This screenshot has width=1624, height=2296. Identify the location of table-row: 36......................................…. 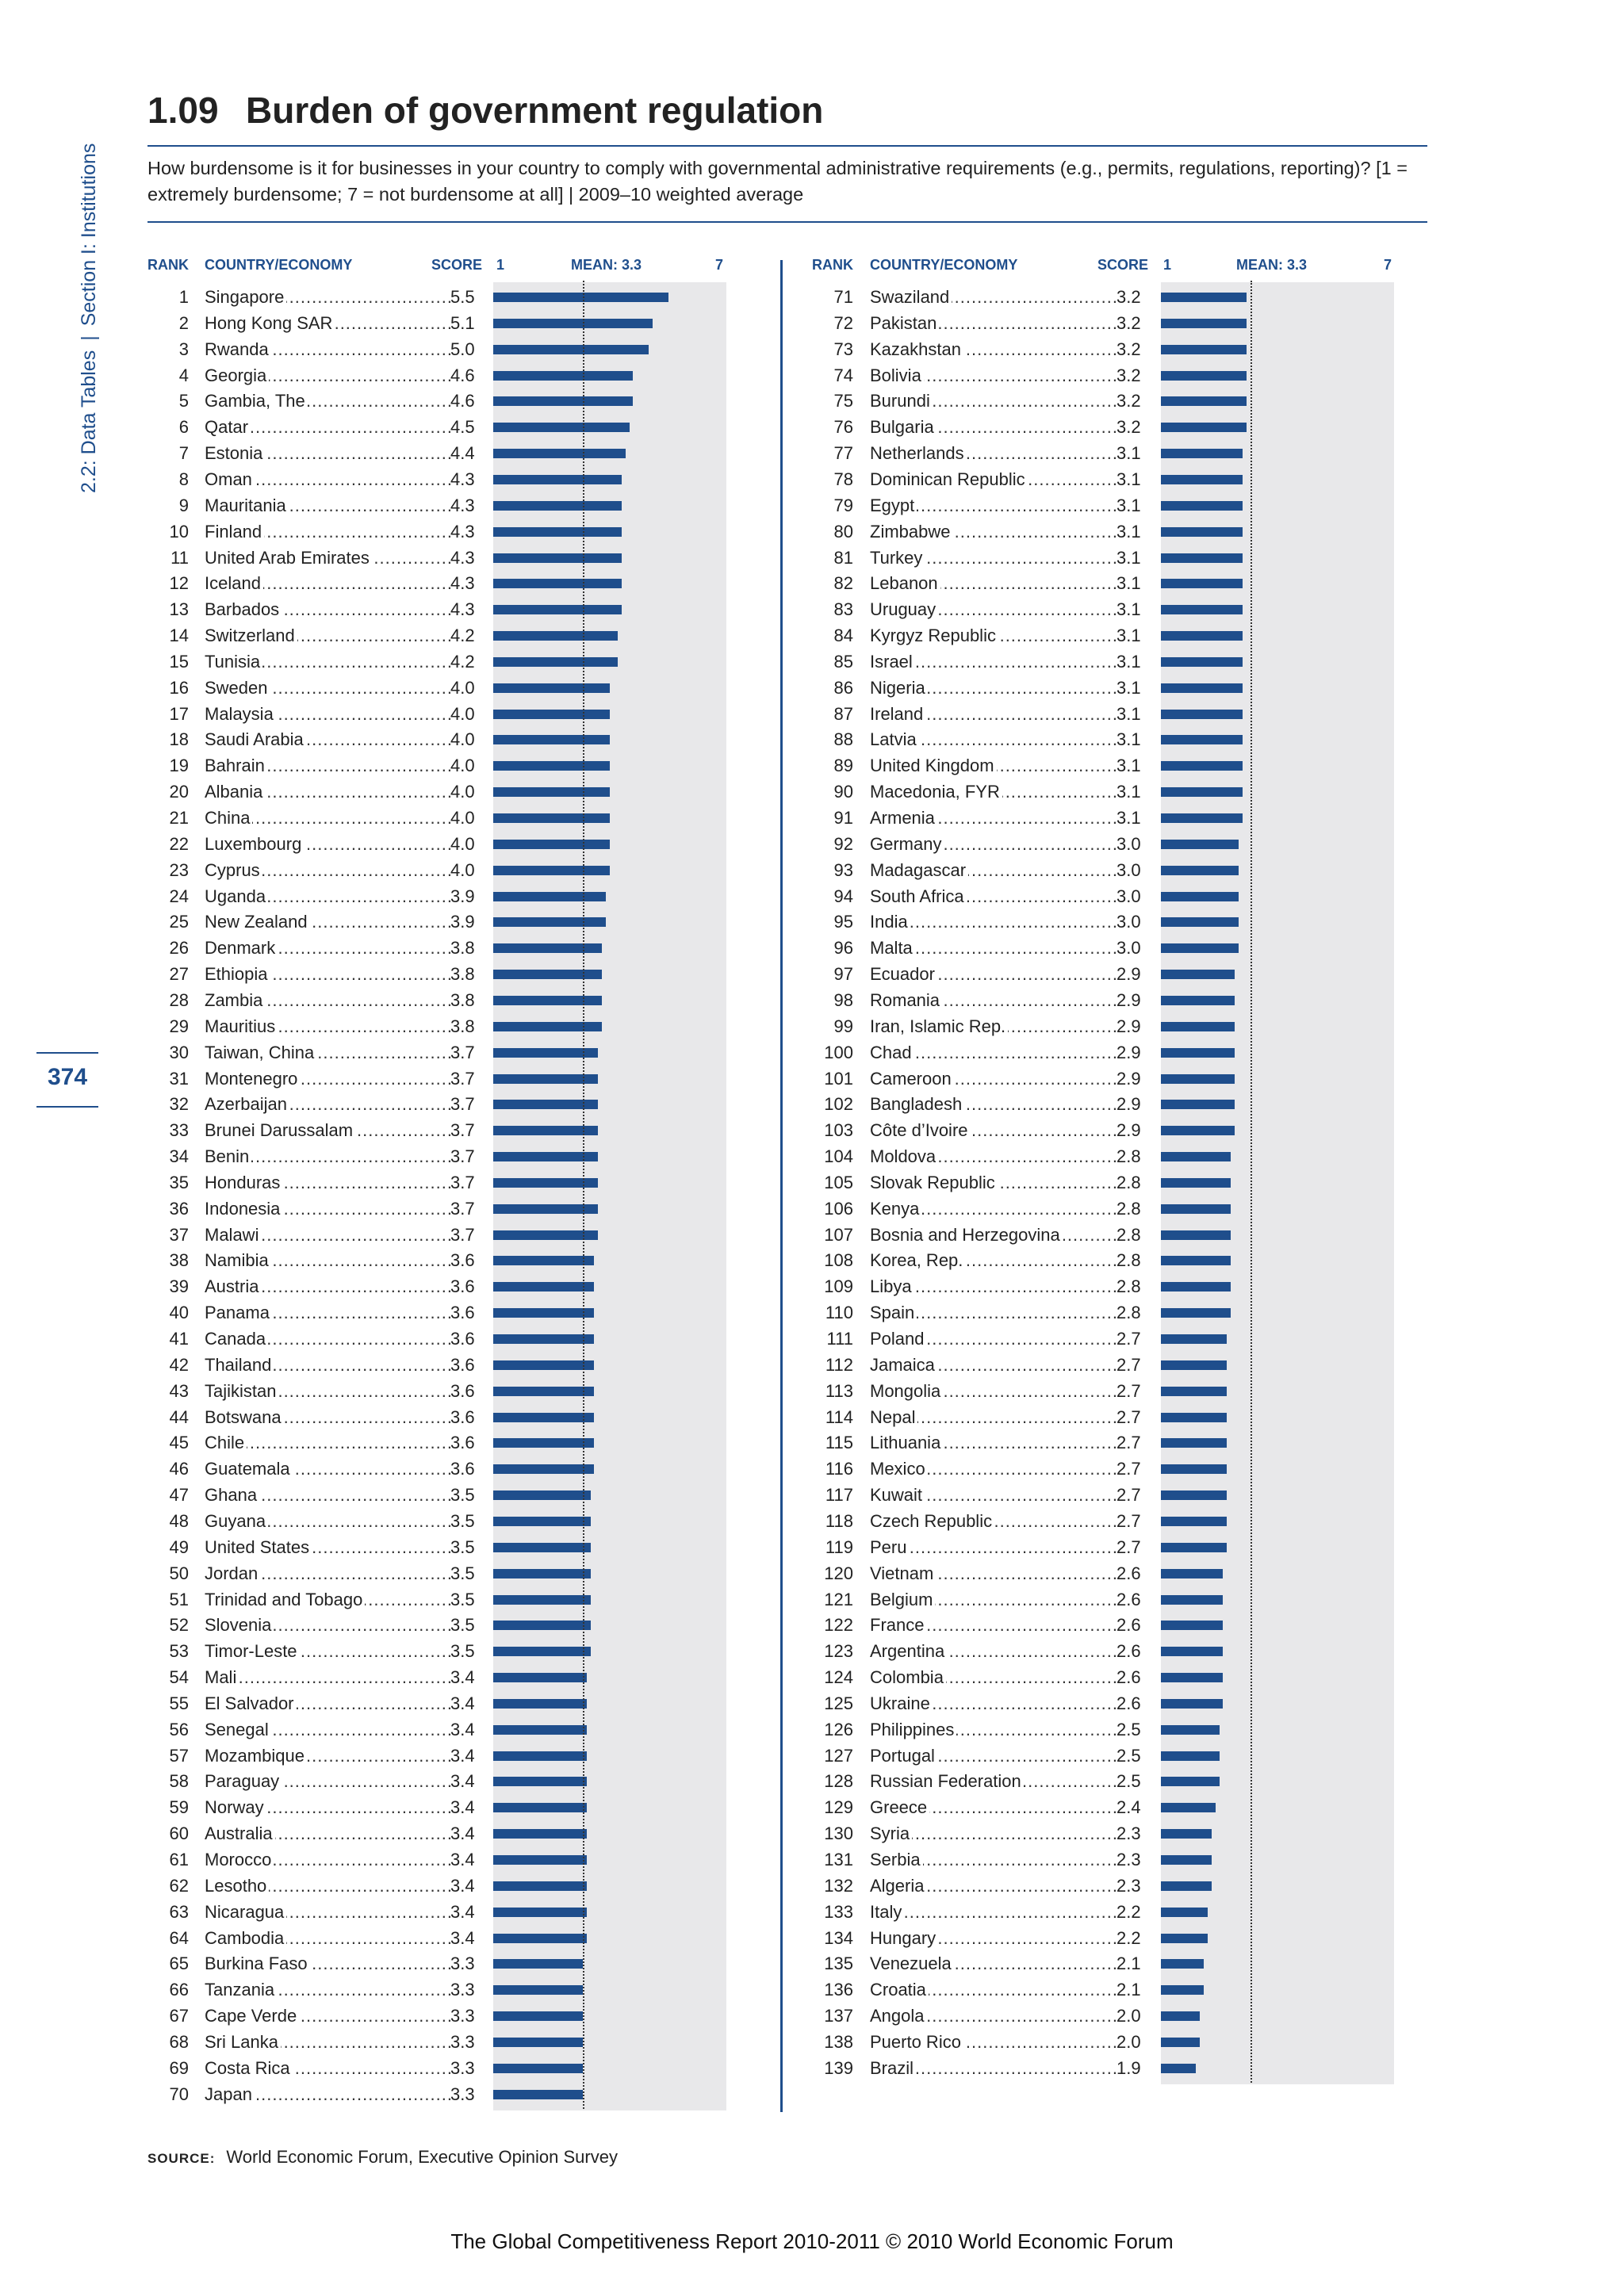
(812, 1209).